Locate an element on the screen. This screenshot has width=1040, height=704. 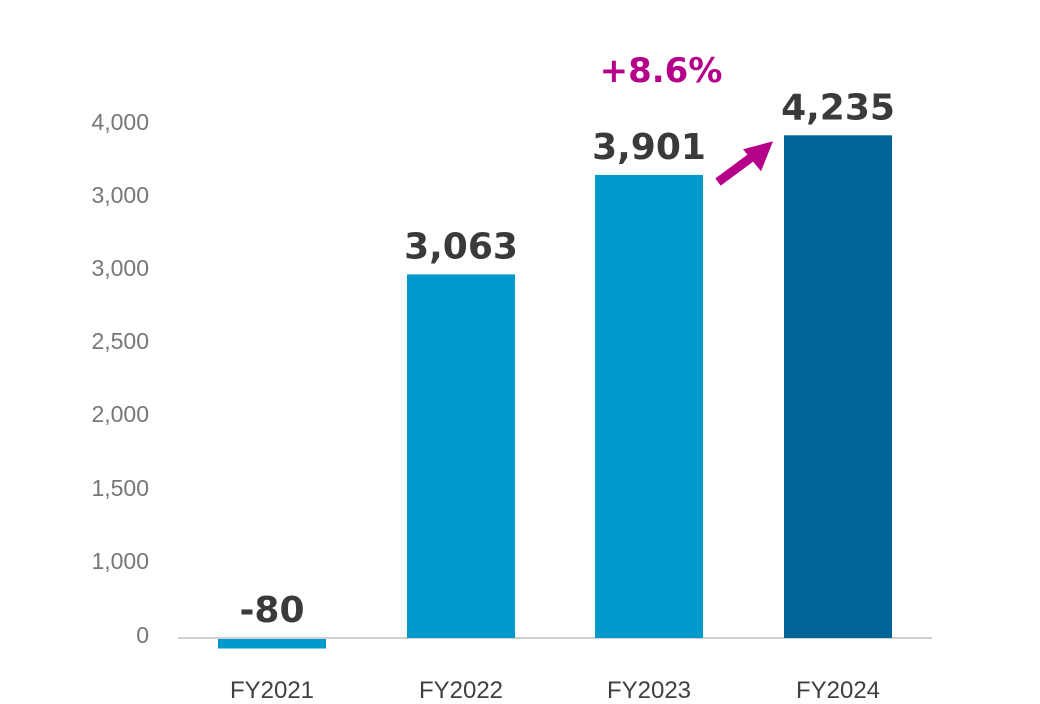
y-tick-label: 1,500 is located at coordinates (120, 488).